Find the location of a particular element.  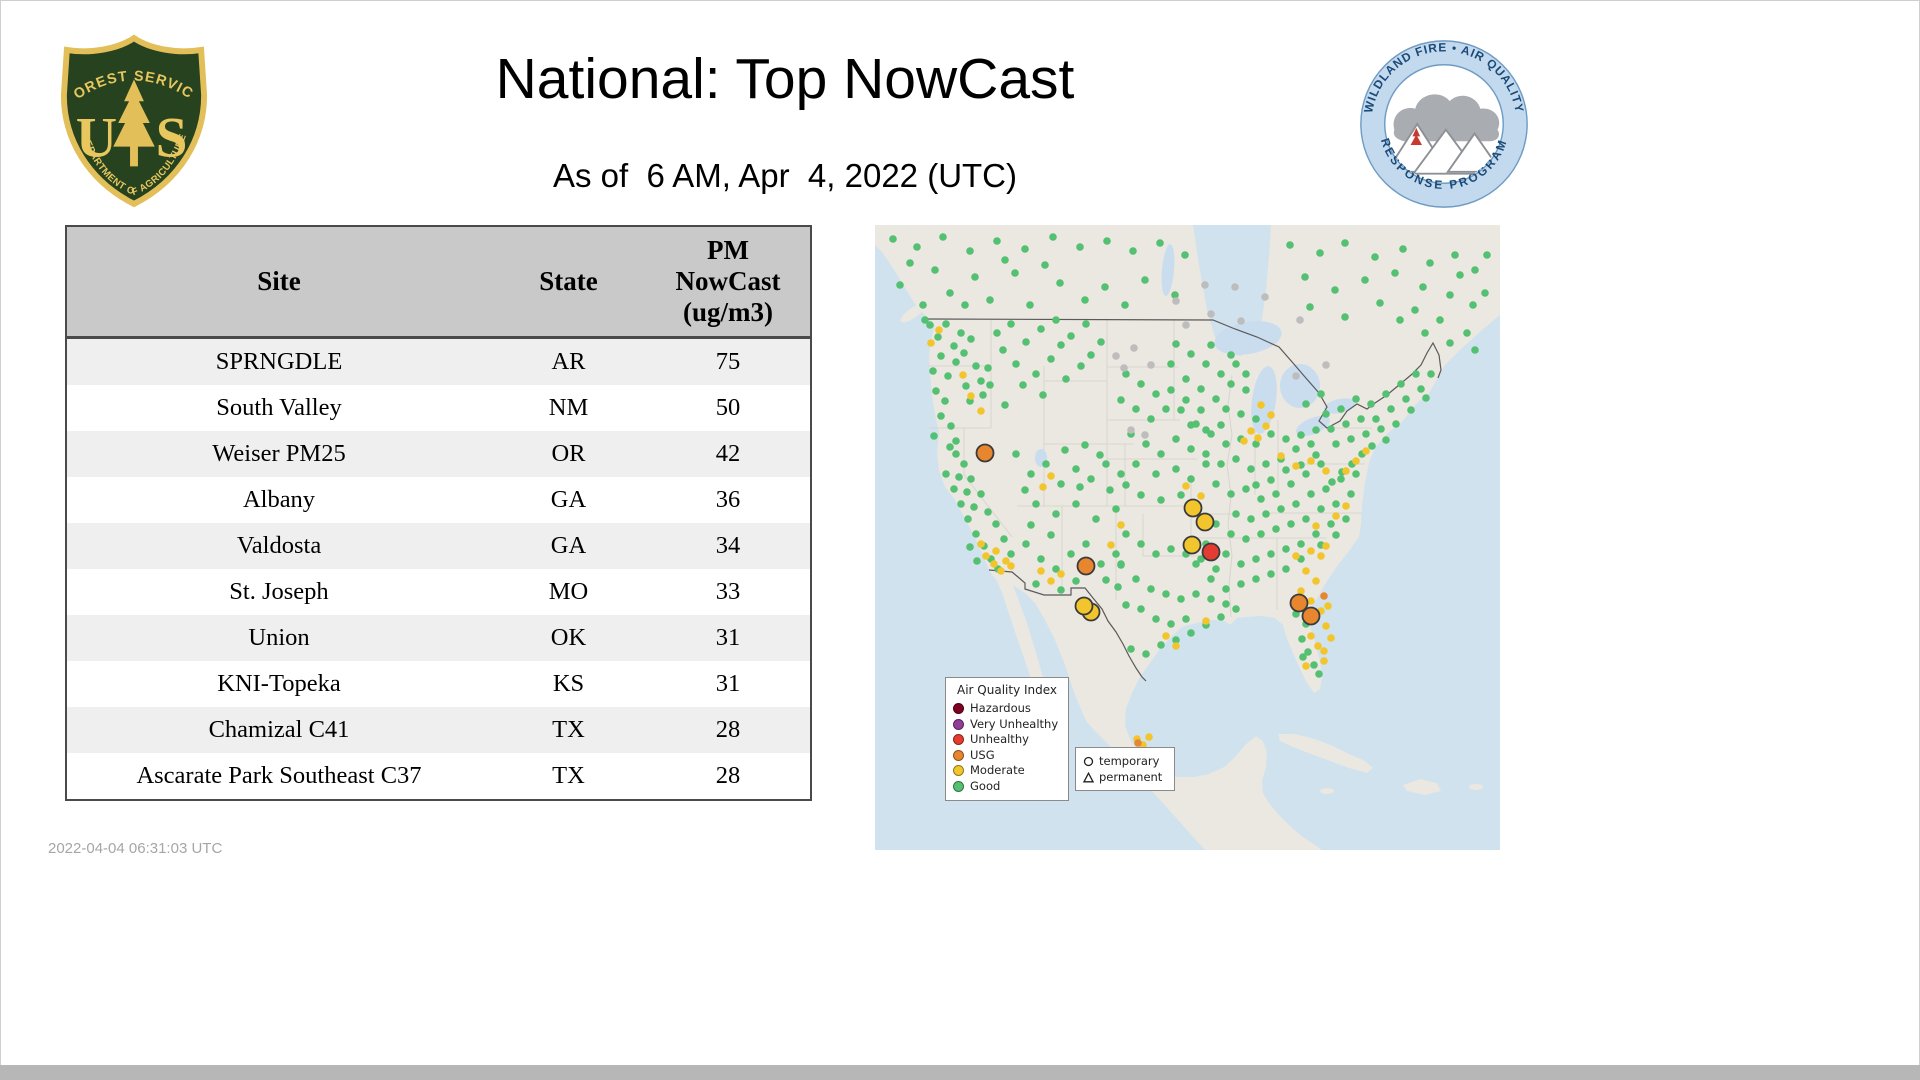

vancouver-island is located at coordinates (913, 313).